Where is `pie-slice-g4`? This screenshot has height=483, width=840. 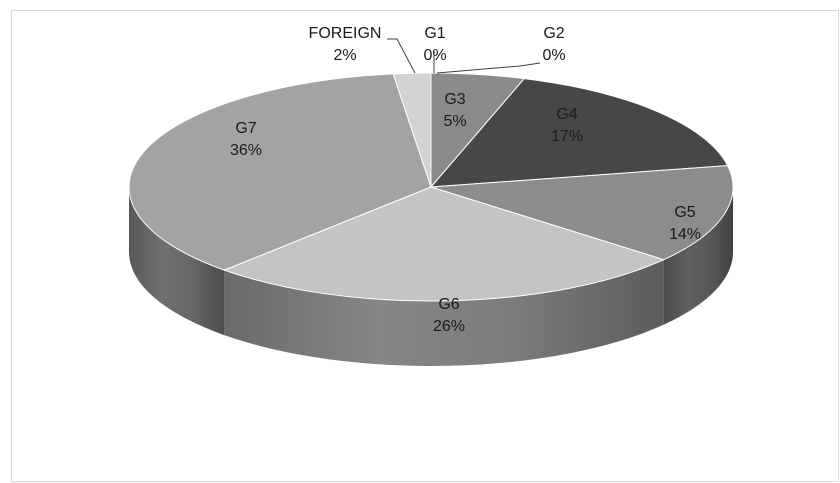 pie-slice-g4 is located at coordinates (579, 133).